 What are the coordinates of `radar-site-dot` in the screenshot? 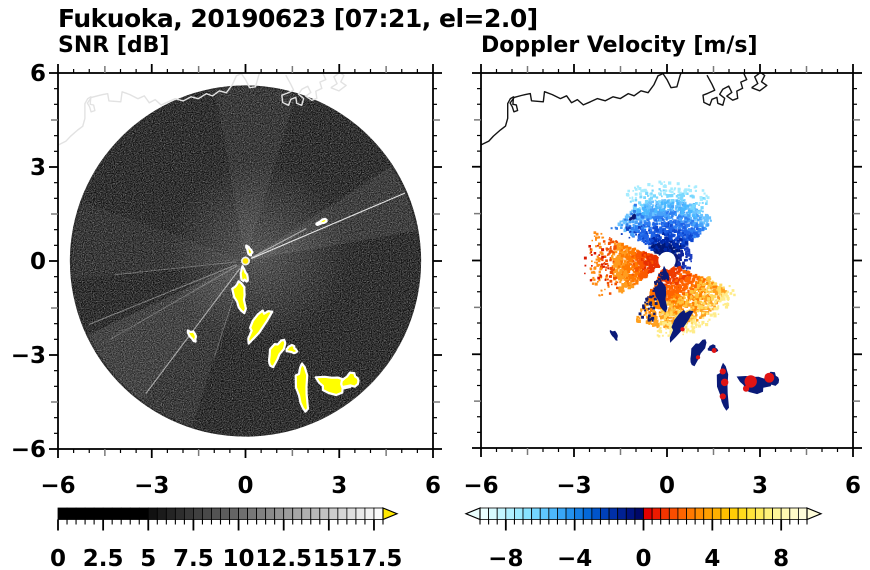 It's located at (245, 261).